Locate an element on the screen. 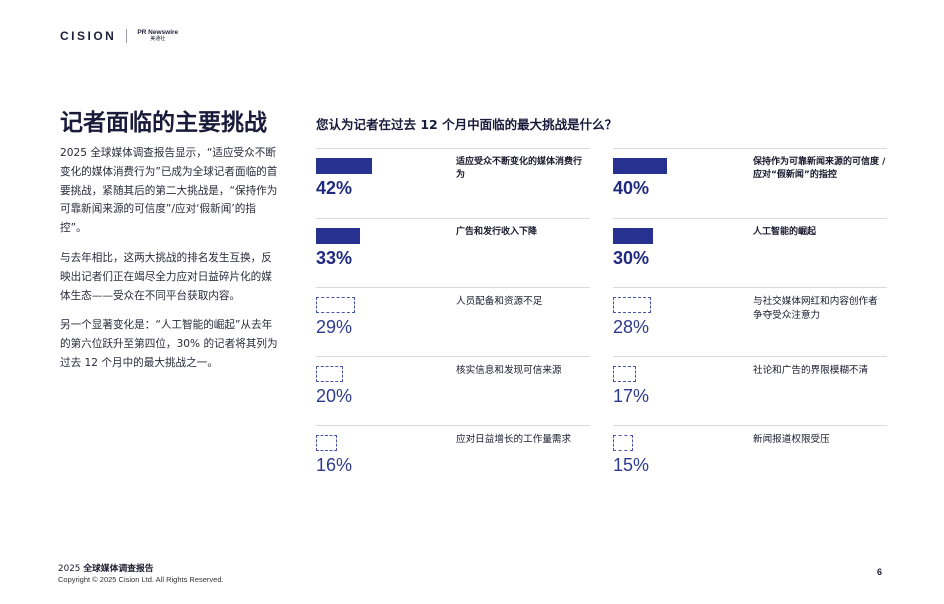 This screenshot has width=944, height=604. prnewswire-logo-cn: 美通社 is located at coordinates (158, 39).